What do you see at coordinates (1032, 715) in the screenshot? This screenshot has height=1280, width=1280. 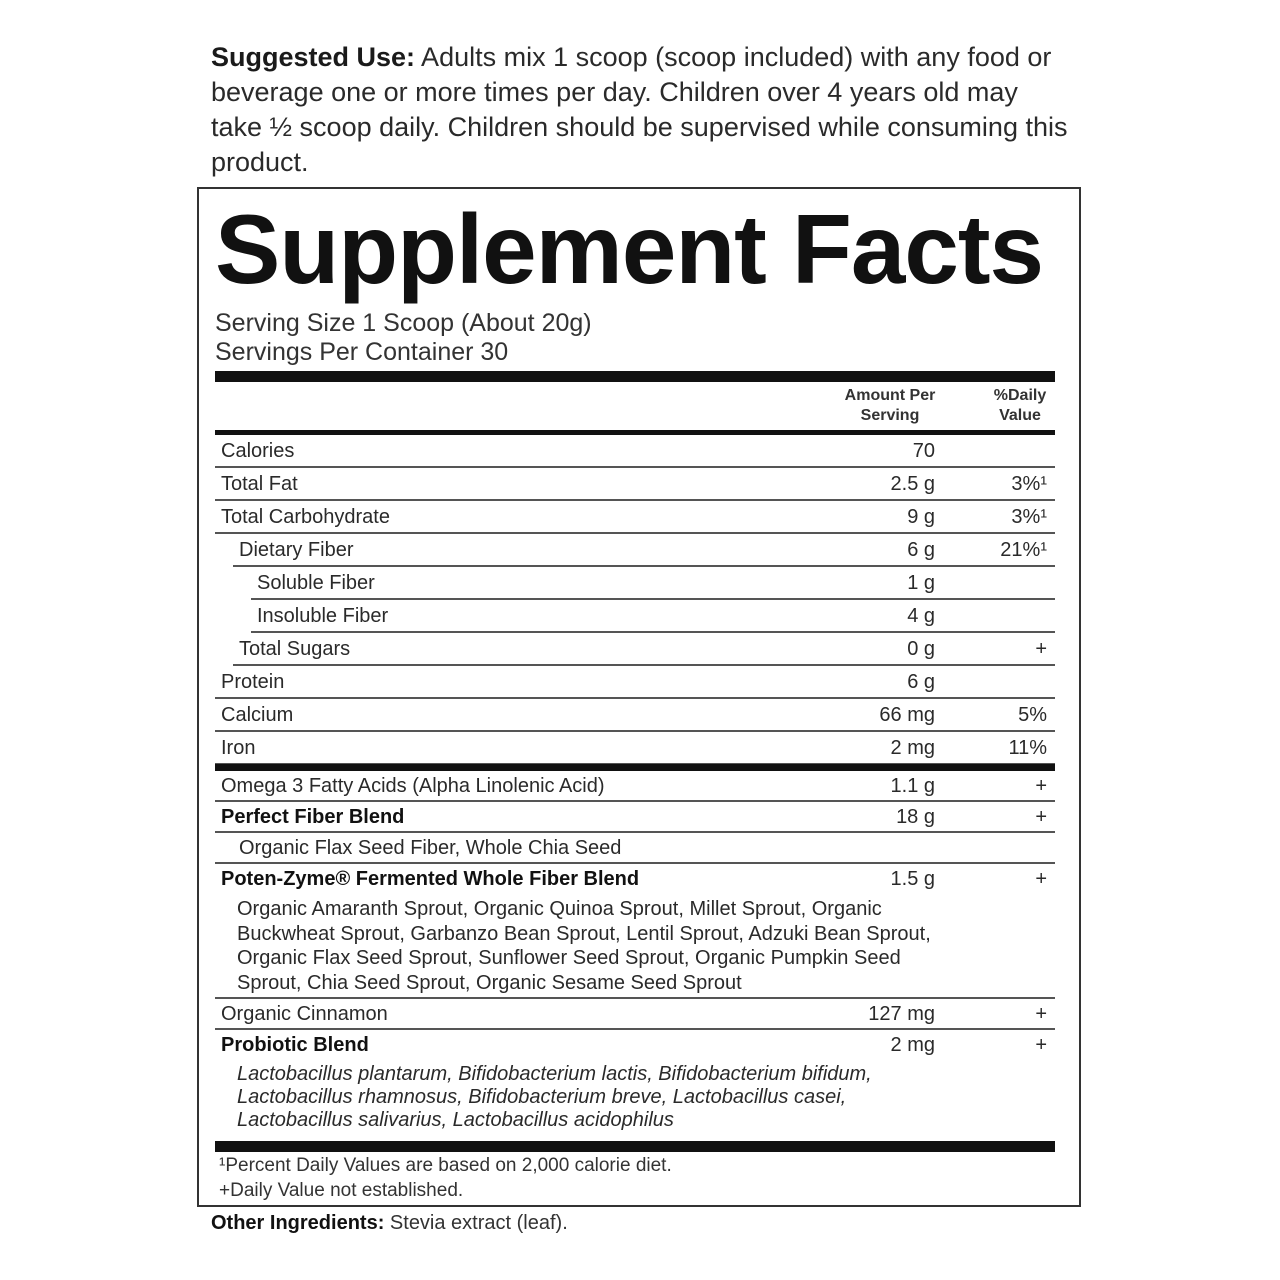 I see `nutrient-daily-value: 5%` at bounding box center [1032, 715].